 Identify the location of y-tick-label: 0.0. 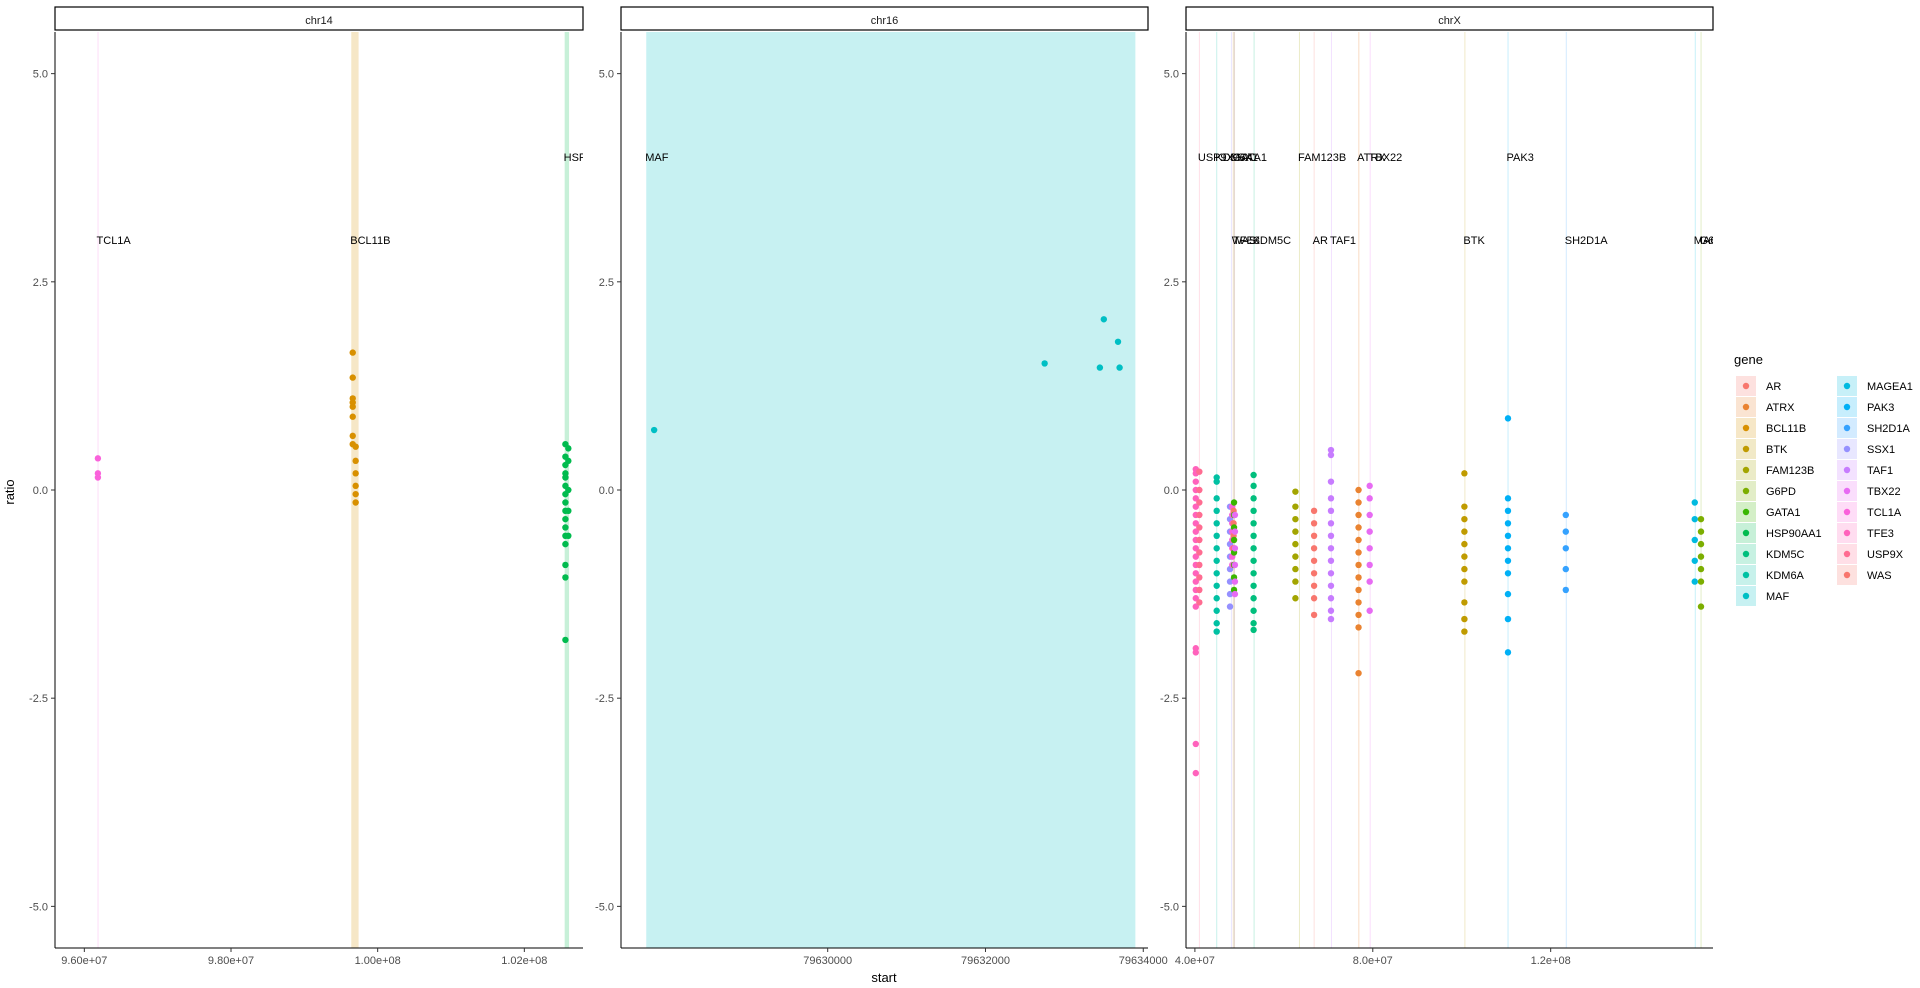
(606, 491).